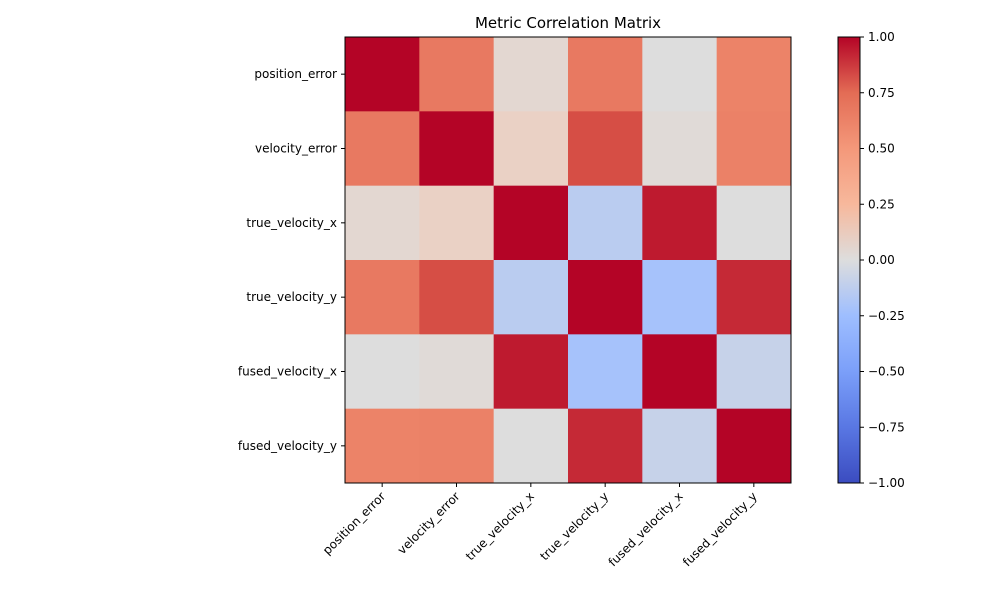 The image size is (1000, 600). I want to click on y-tick-label: velocity_error, so click(296, 149).